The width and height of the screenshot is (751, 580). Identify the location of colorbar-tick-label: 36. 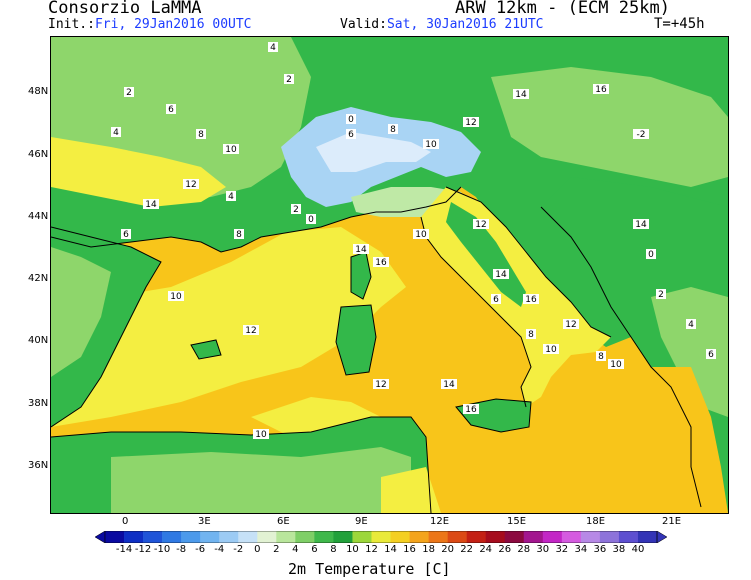
(600, 549).